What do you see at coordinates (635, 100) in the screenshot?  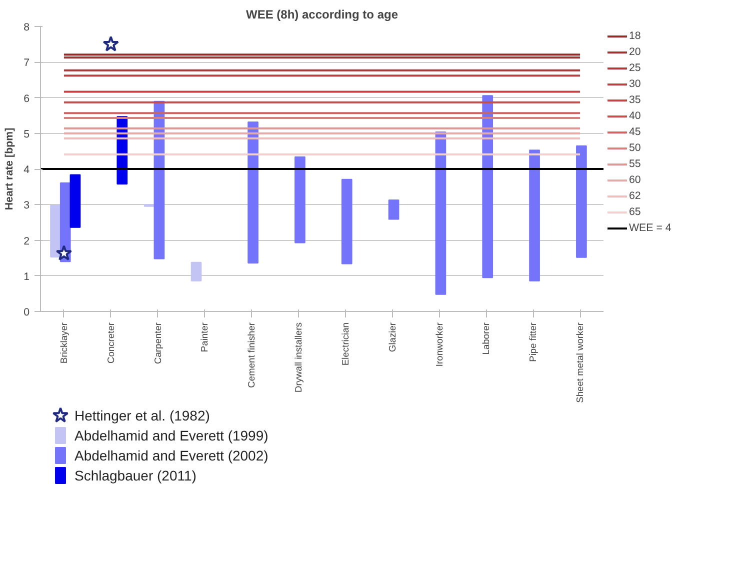 I see `legend-label: 35` at bounding box center [635, 100].